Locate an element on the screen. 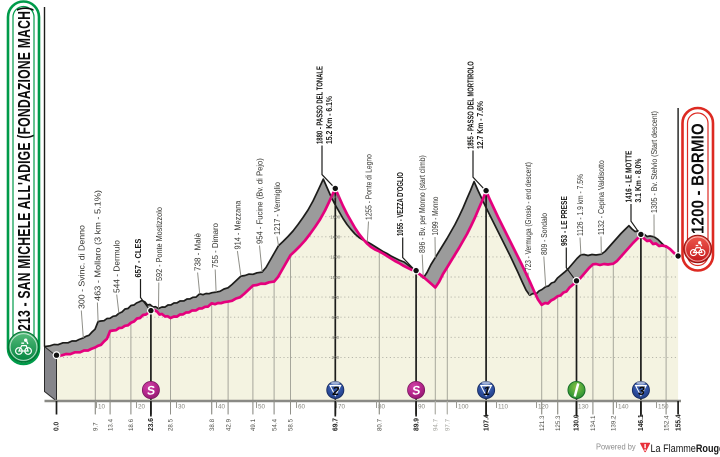  svg-text: 600 is located at coordinates (336, 317).